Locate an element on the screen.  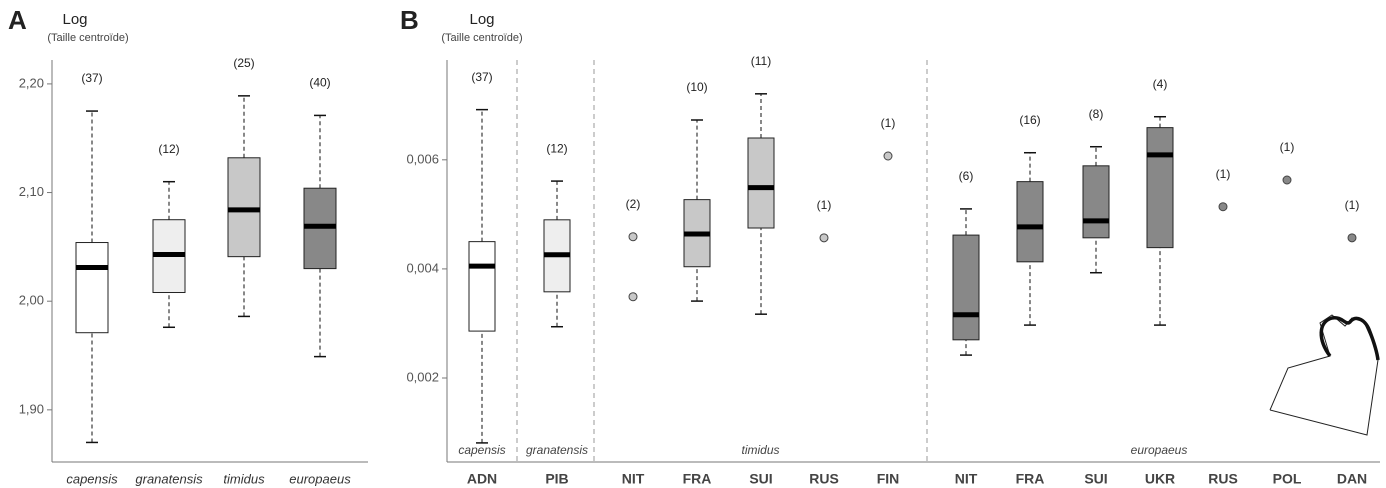
x-tick-label: capensis is located at coordinates (92, 478).